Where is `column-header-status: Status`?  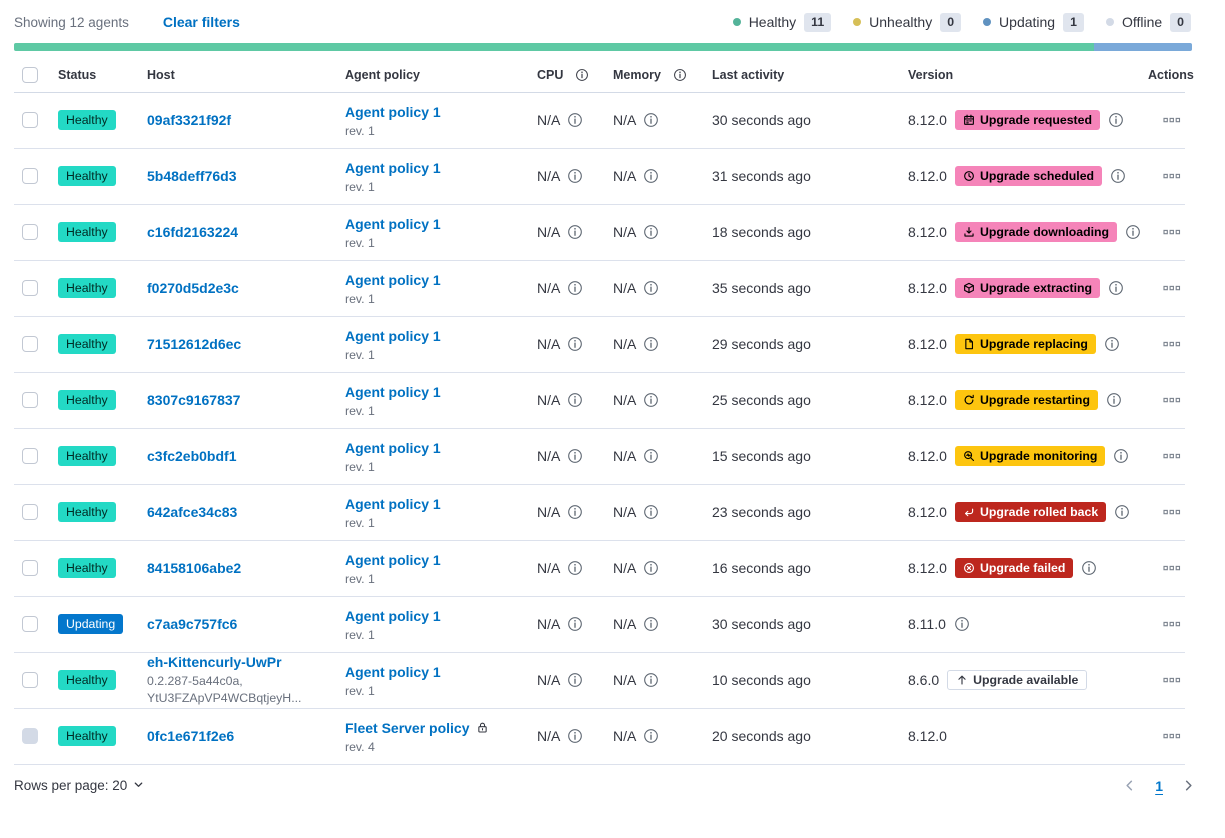
column-header-status: Status is located at coordinates (77, 75).